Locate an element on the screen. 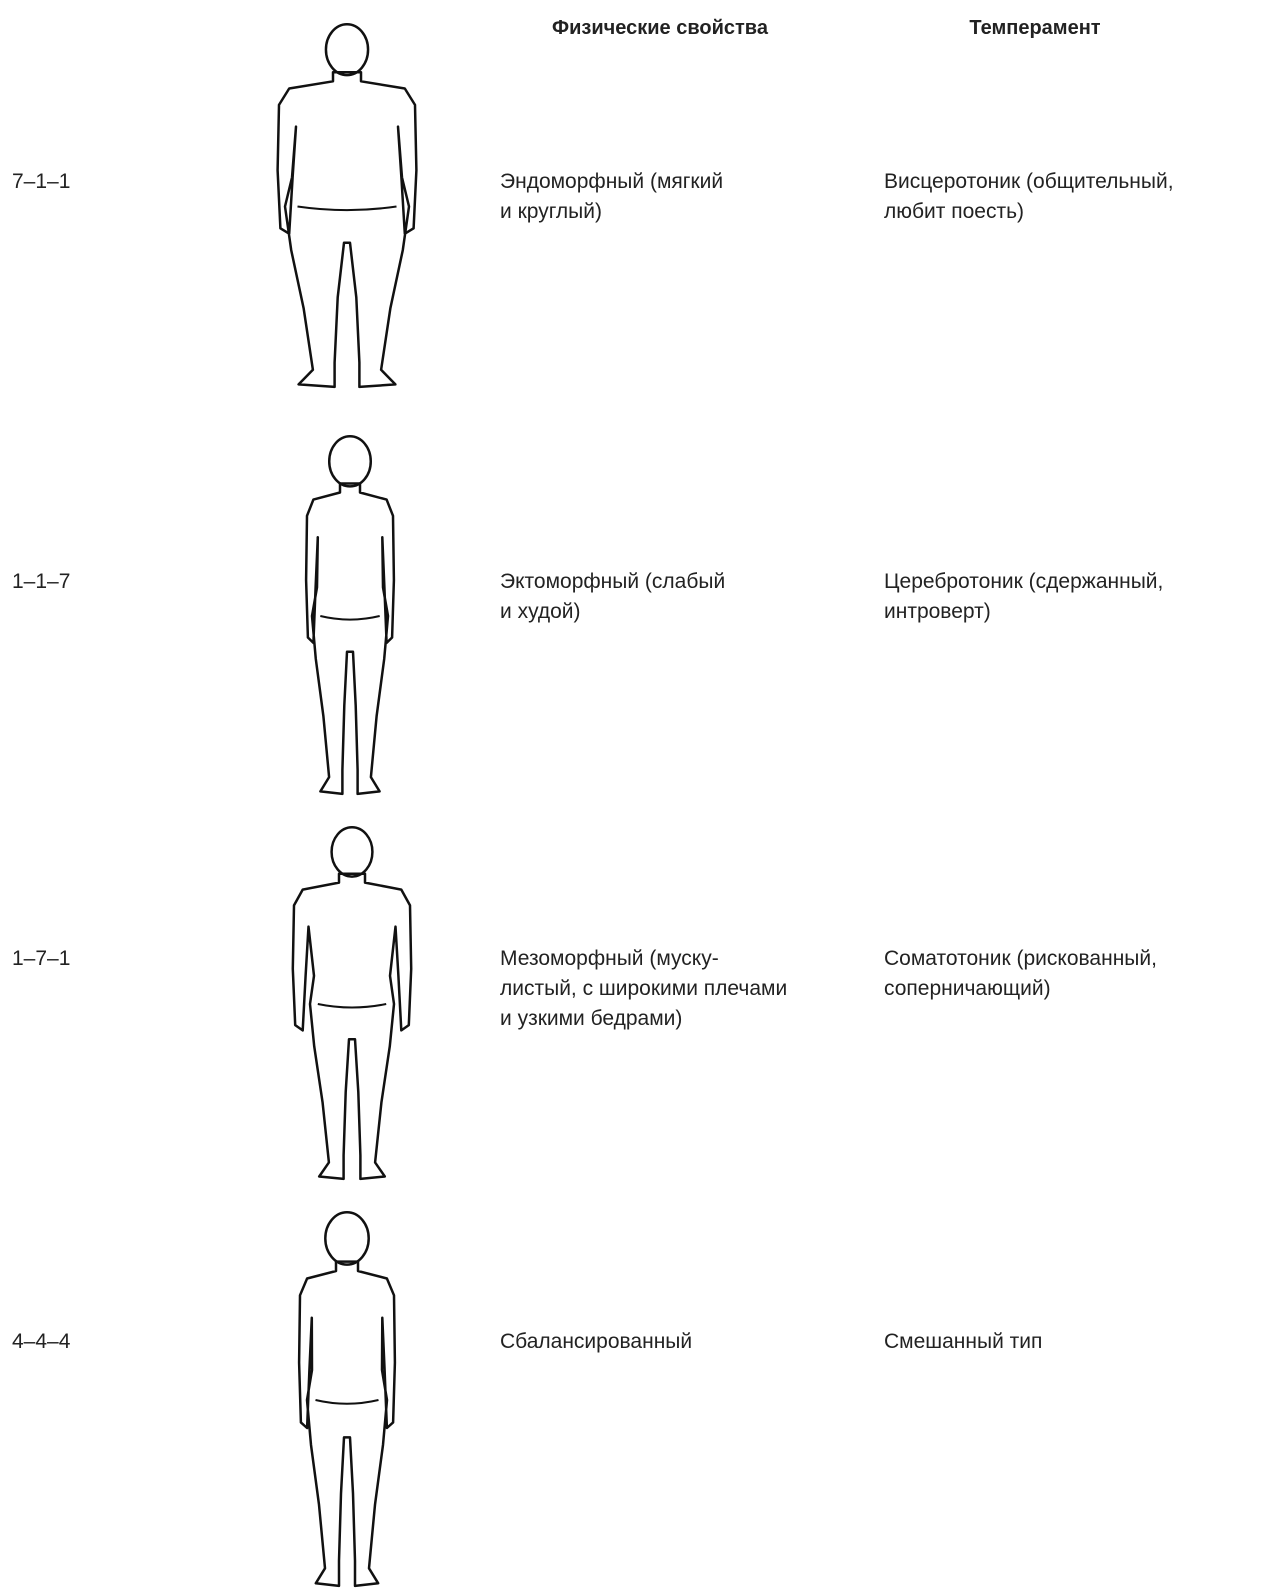 The width and height of the screenshot is (1264, 1595). column-header: Темперамент is located at coordinates (1034, 28).